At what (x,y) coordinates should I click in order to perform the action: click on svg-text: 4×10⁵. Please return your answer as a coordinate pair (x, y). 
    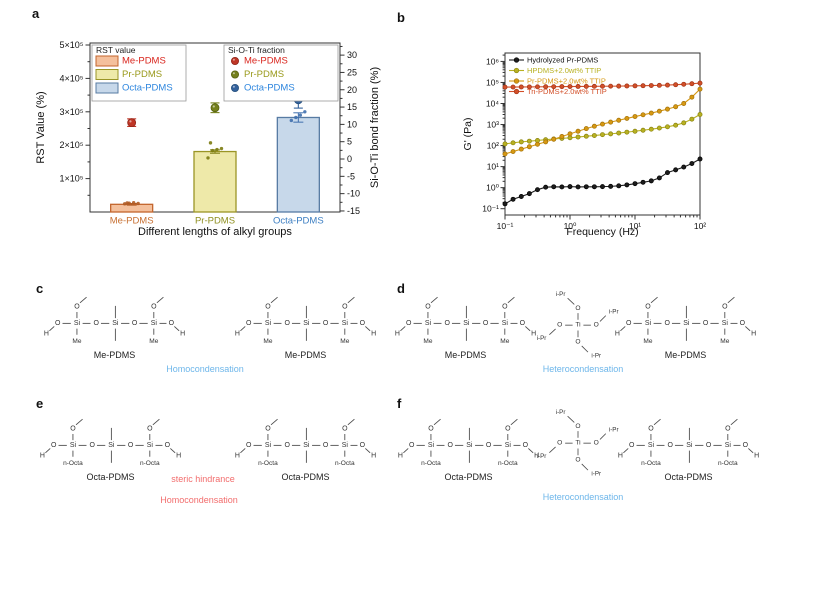
    Looking at the image, I should click on (71, 78).